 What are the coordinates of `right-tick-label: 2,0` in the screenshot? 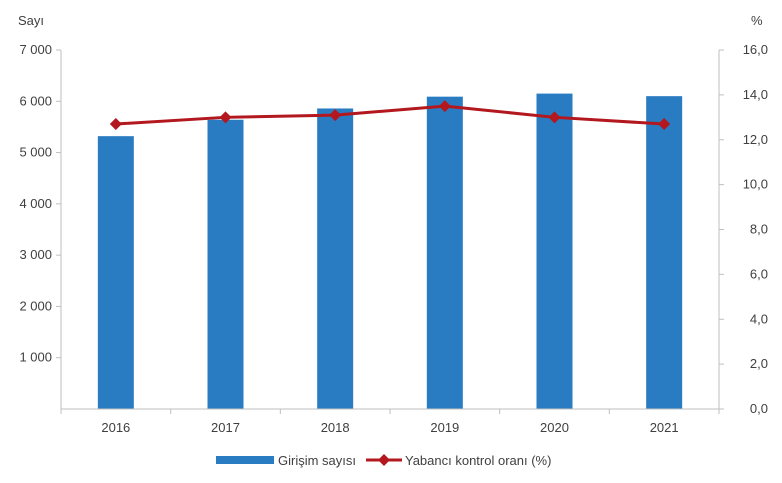 It's located at (759, 363).